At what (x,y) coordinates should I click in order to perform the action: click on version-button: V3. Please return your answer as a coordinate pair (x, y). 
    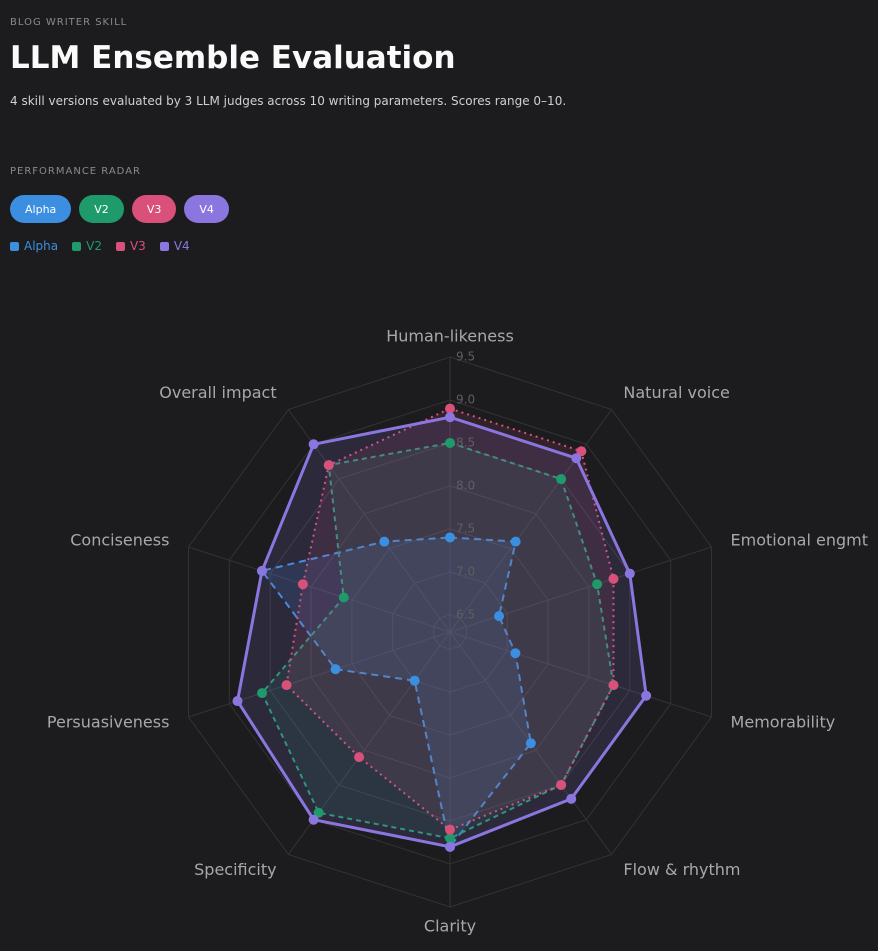
    Looking at the image, I should click on (154, 209).